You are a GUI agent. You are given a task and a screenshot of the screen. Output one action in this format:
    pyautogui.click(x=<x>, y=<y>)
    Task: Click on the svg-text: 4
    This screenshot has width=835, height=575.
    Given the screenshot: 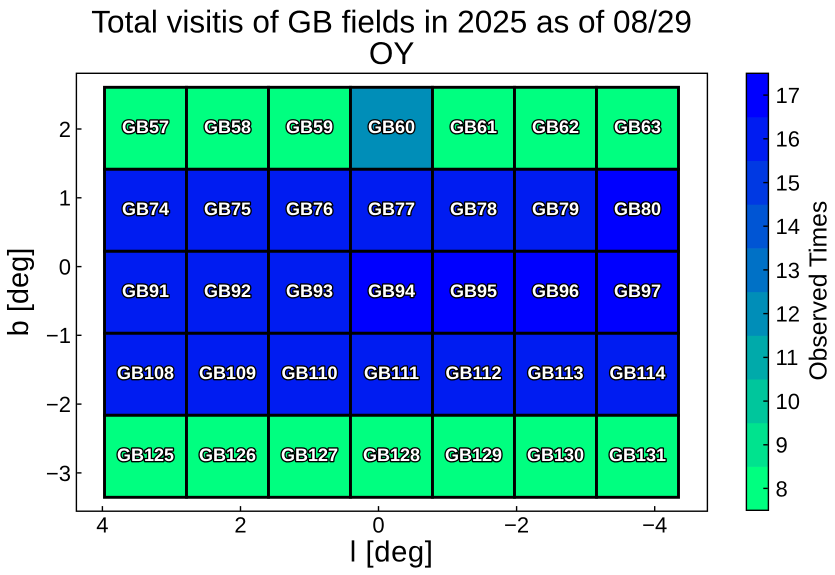 What is the action you would take?
    pyautogui.click(x=102, y=525)
    